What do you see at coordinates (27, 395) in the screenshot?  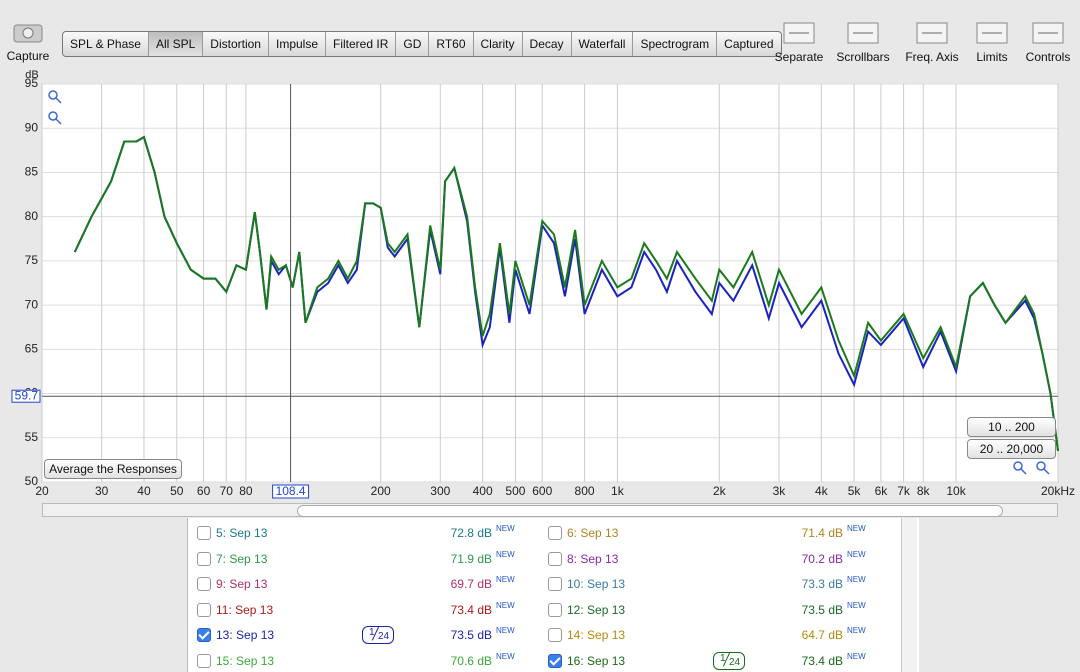 I see `cursor-y-label: 59.7` at bounding box center [27, 395].